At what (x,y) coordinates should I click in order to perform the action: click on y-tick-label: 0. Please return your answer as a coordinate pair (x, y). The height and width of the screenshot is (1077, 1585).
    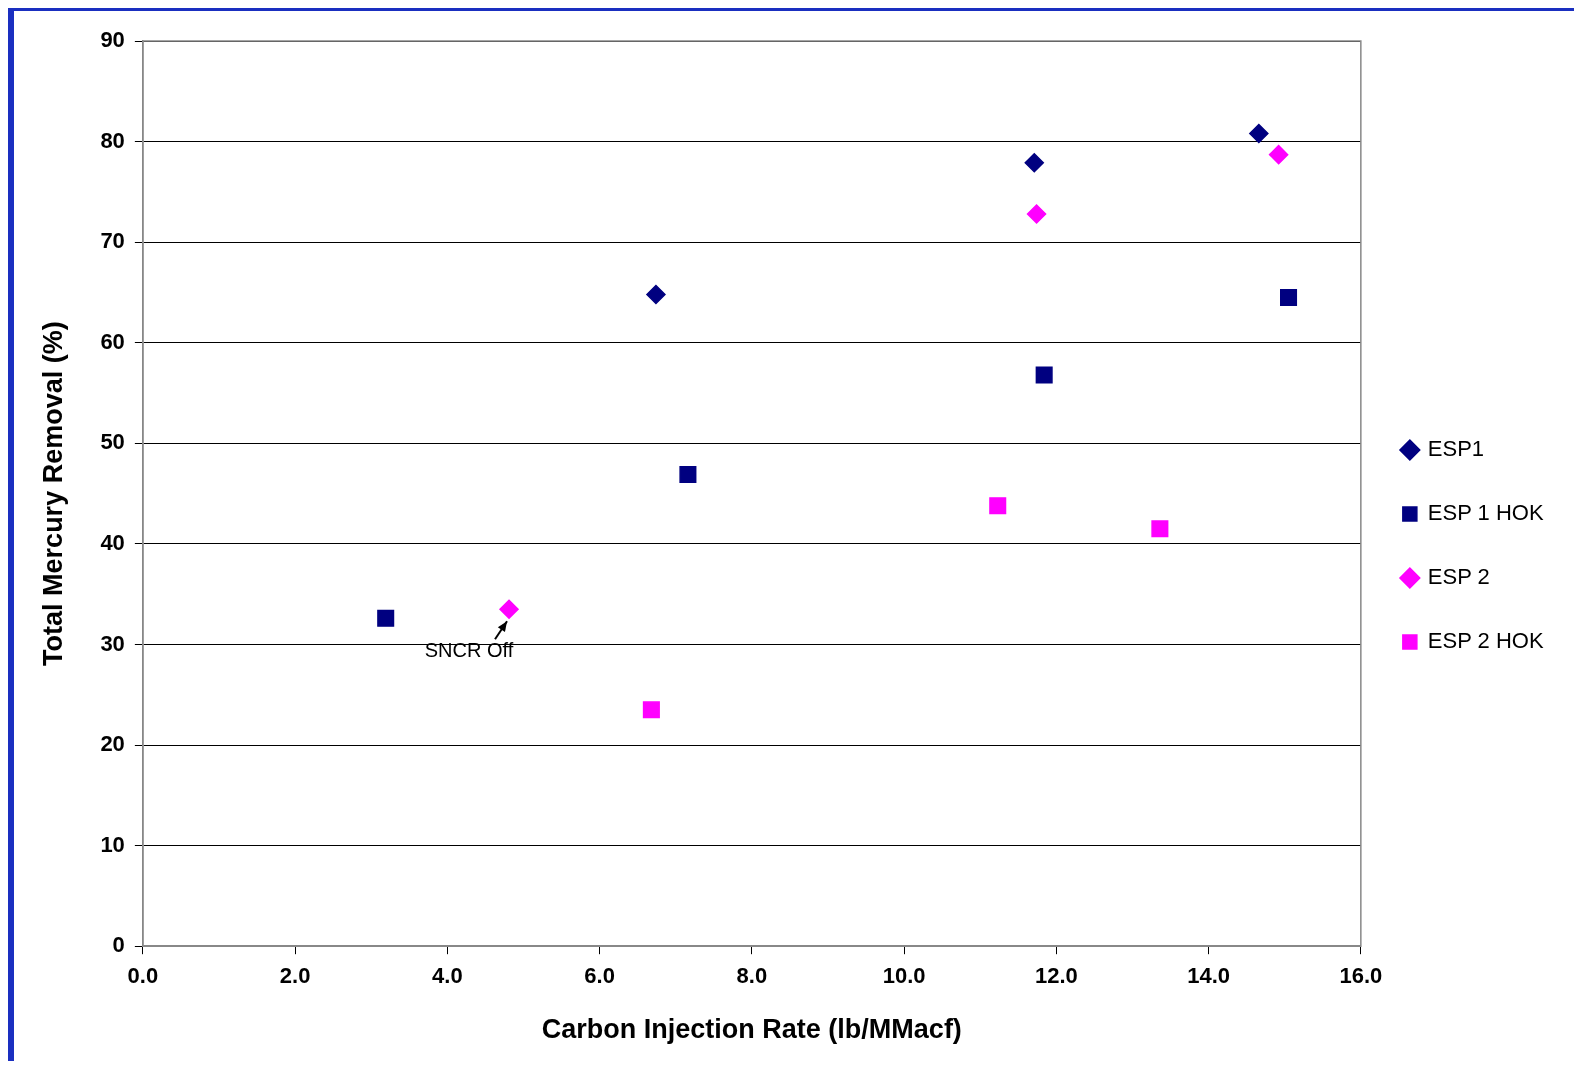
    Looking at the image, I should click on (118, 945).